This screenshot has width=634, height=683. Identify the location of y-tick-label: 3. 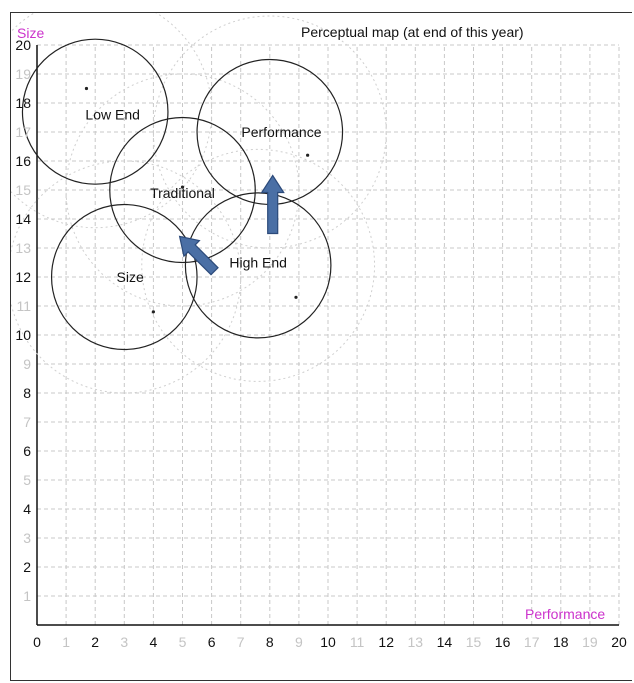
(27, 538).